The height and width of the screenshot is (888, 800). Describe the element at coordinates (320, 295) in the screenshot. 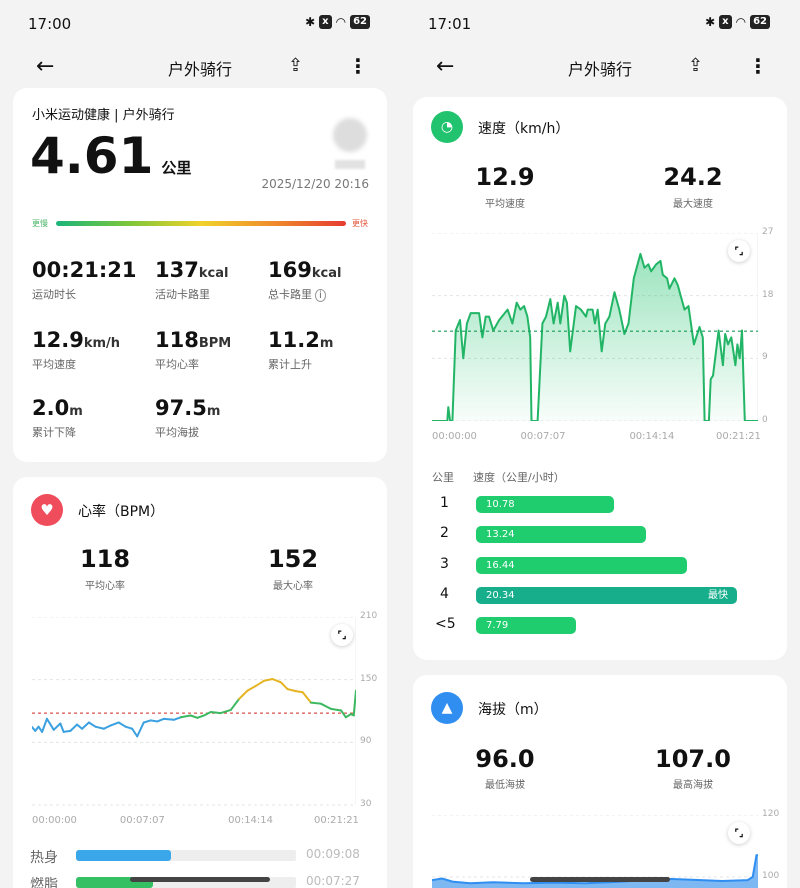

I see `info-icon: i` at that location.